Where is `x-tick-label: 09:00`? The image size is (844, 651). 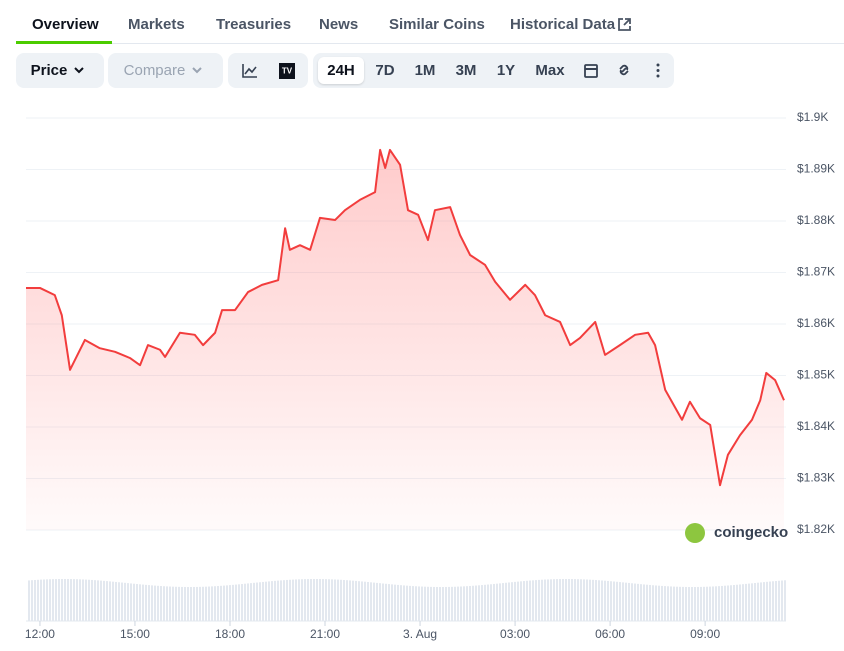 x-tick-label: 09:00 is located at coordinates (705, 634).